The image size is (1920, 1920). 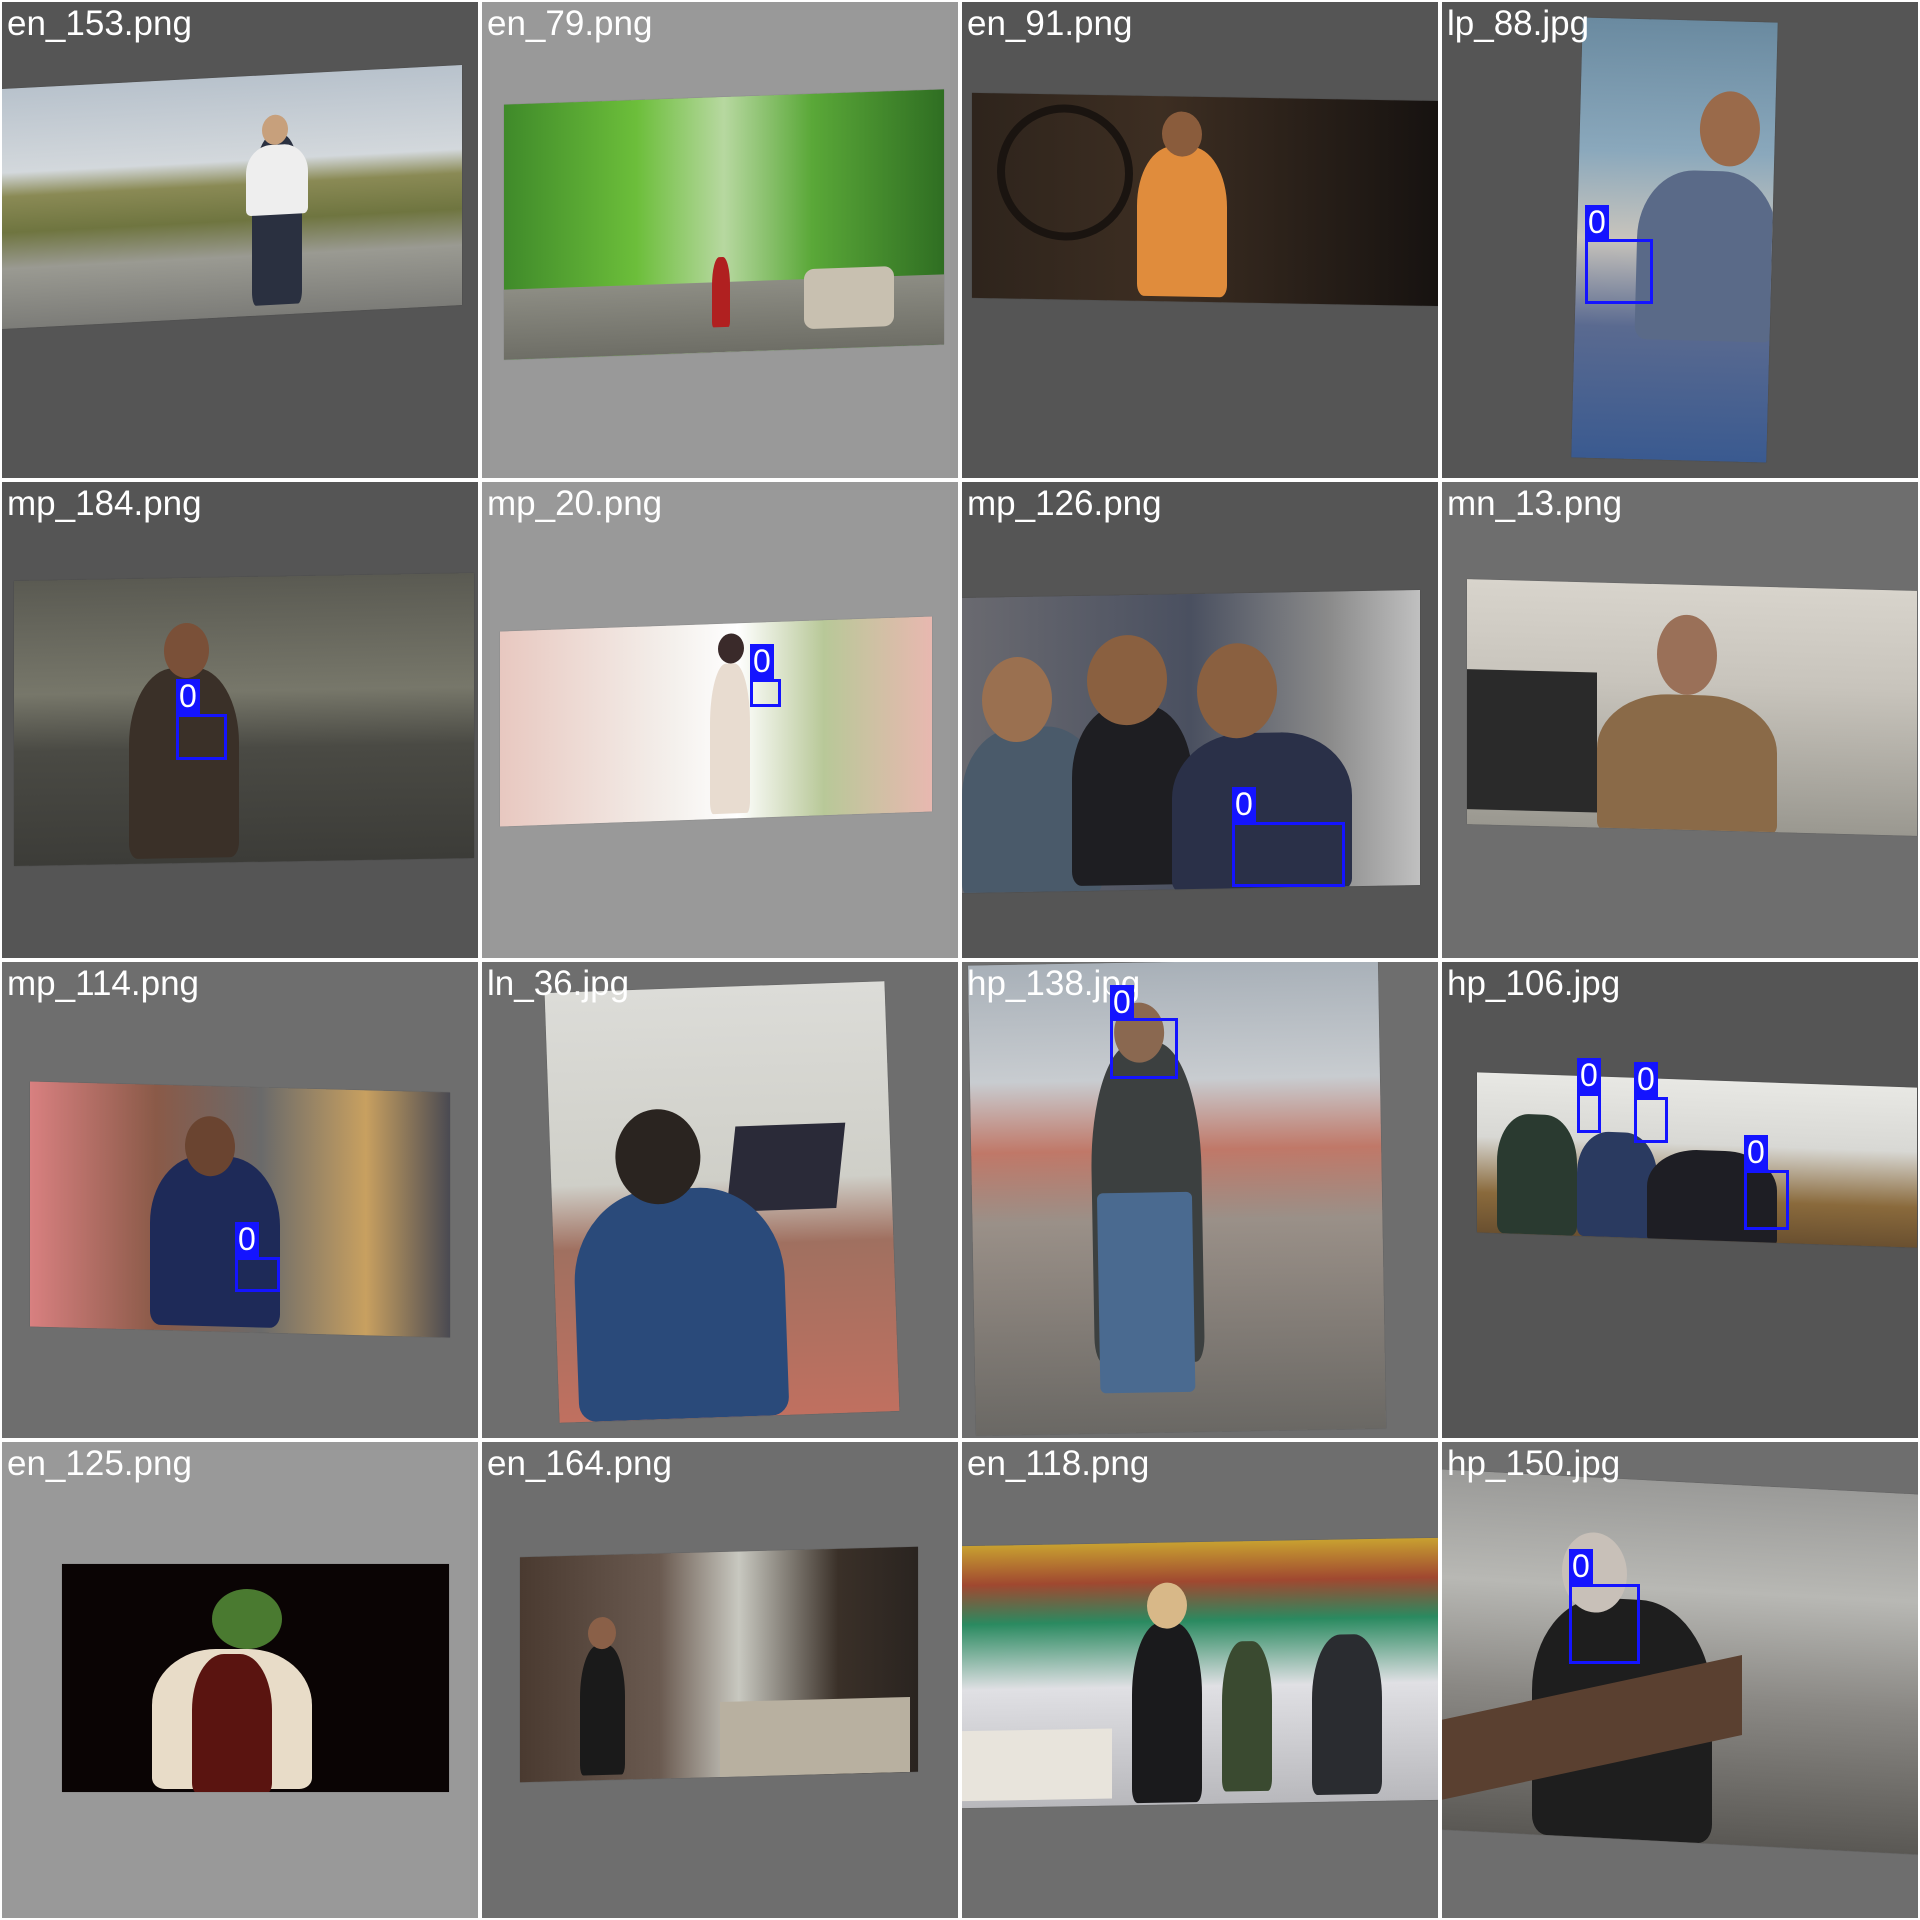 What do you see at coordinates (570, 23) in the screenshot?
I see `filename-label: en_79.png` at bounding box center [570, 23].